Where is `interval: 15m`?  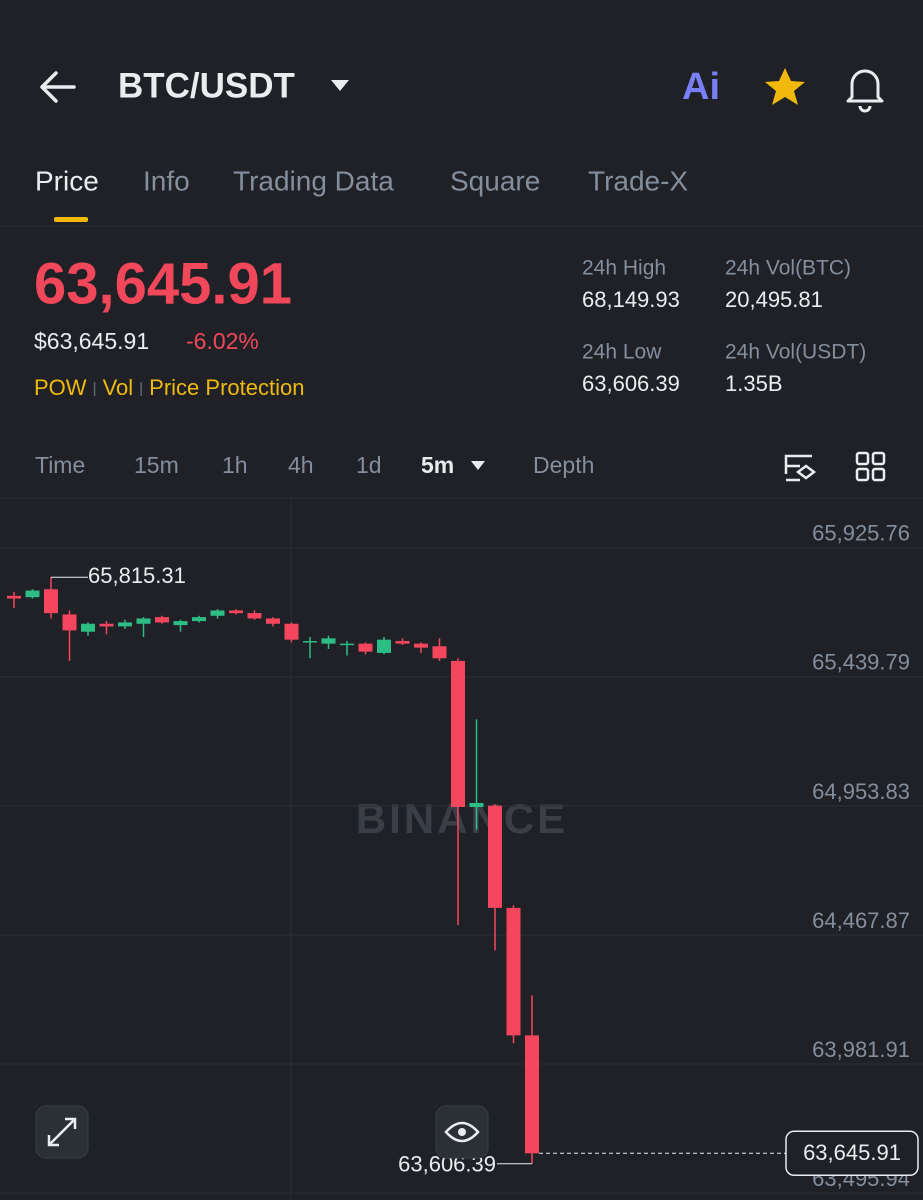 interval: 15m is located at coordinates (156, 465).